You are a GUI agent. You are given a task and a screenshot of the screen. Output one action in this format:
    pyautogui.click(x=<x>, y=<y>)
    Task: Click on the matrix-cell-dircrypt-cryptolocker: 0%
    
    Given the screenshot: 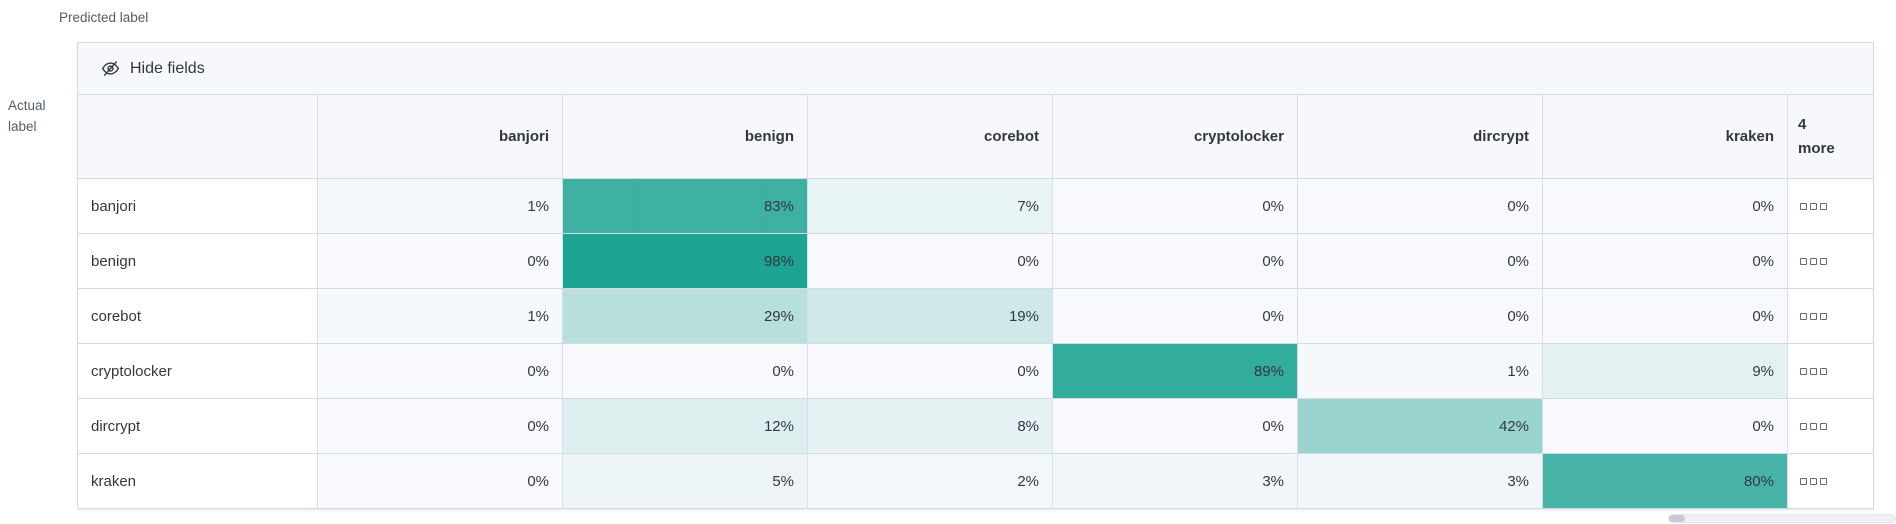 What is the action you would take?
    pyautogui.click(x=1174, y=426)
    